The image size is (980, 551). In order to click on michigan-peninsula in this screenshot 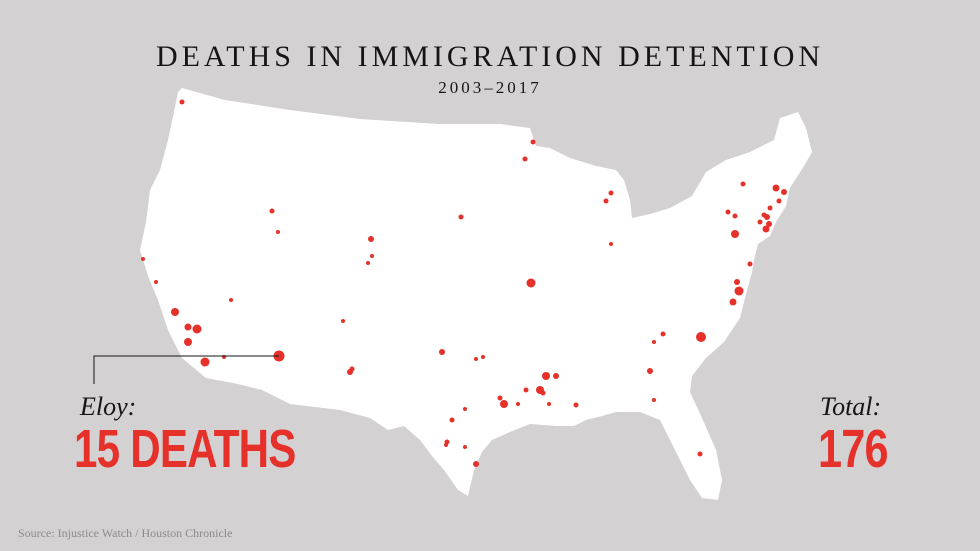, I will do `click(611, 212)`.